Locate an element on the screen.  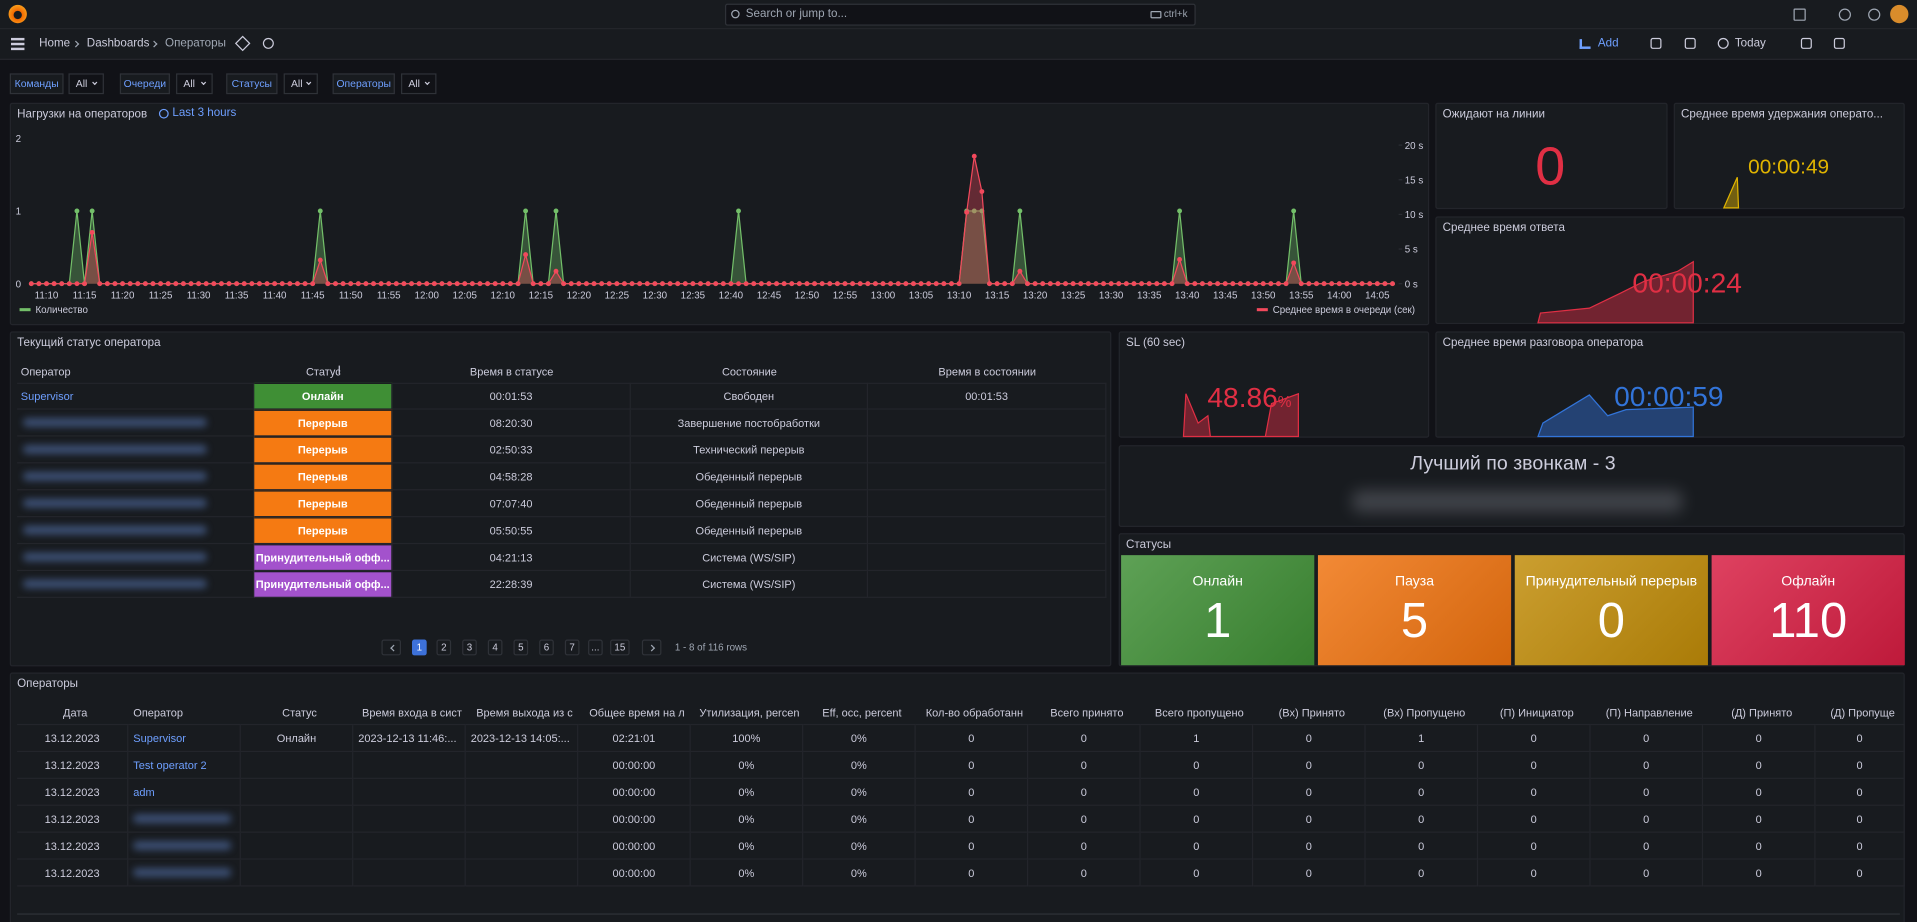
breadcrumb: Dashboards is located at coordinates (118, 43).